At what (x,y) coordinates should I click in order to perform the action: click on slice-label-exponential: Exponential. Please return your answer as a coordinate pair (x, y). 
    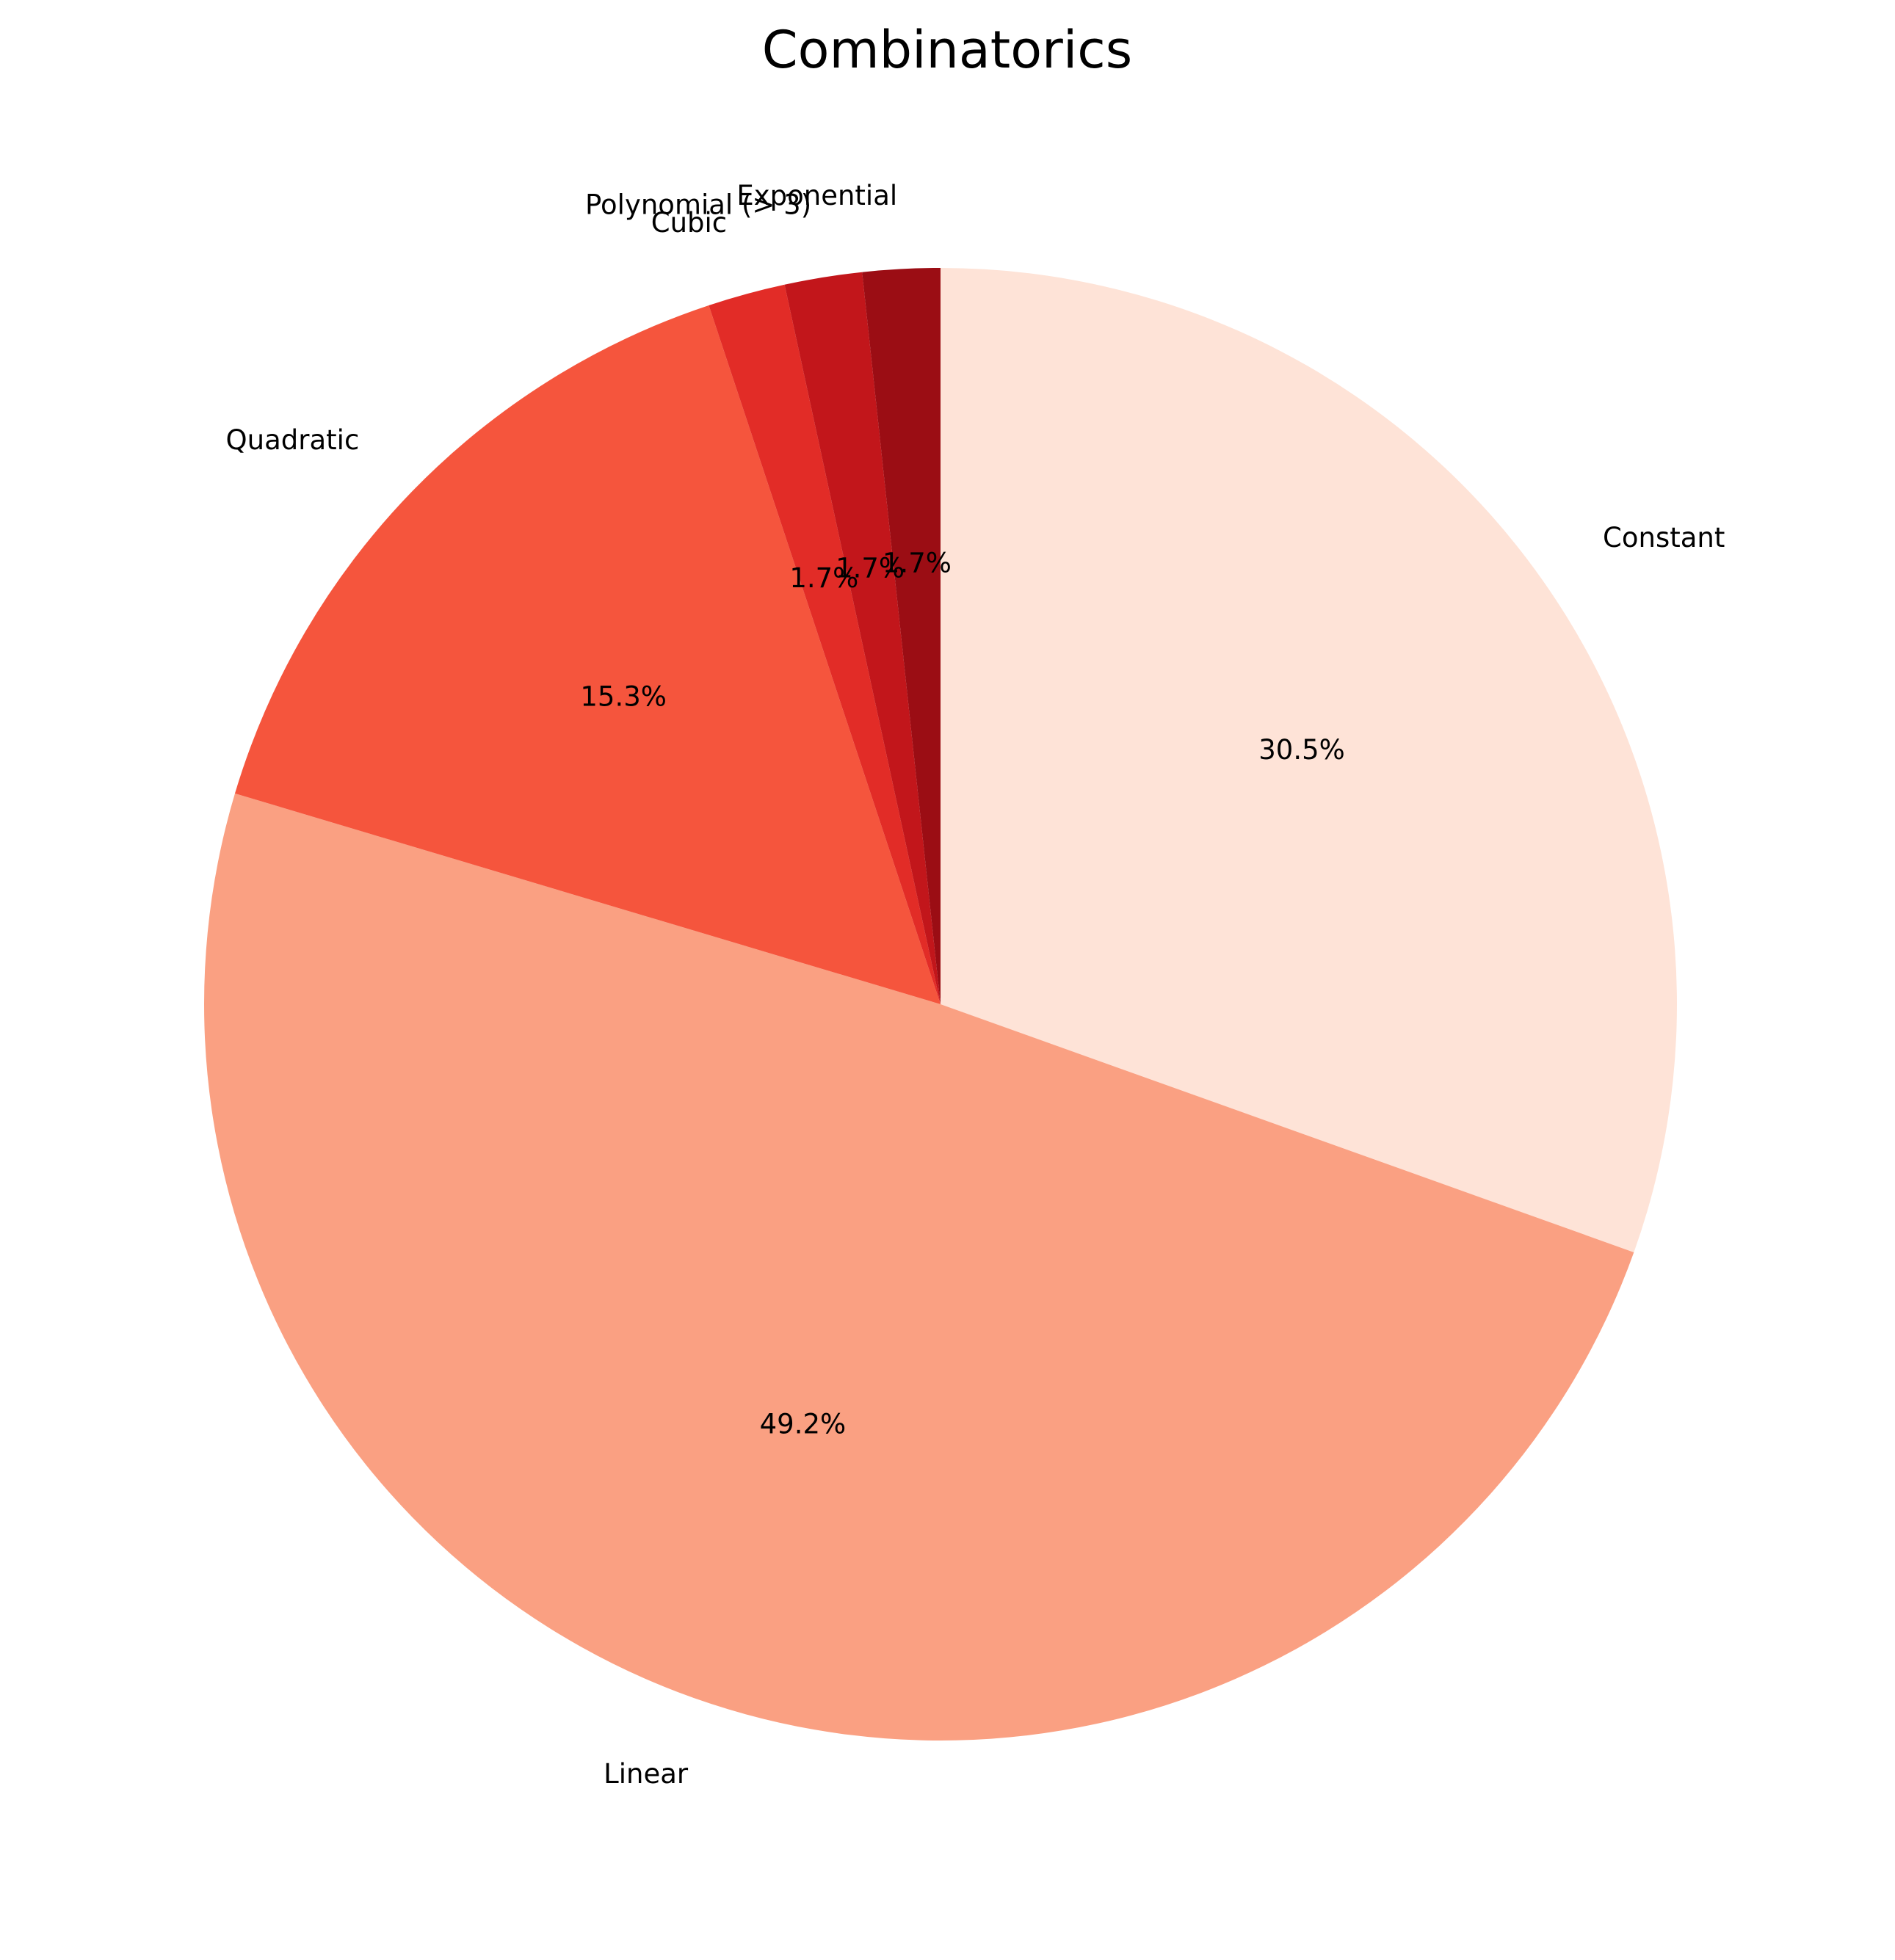
    Looking at the image, I should click on (817, 195).